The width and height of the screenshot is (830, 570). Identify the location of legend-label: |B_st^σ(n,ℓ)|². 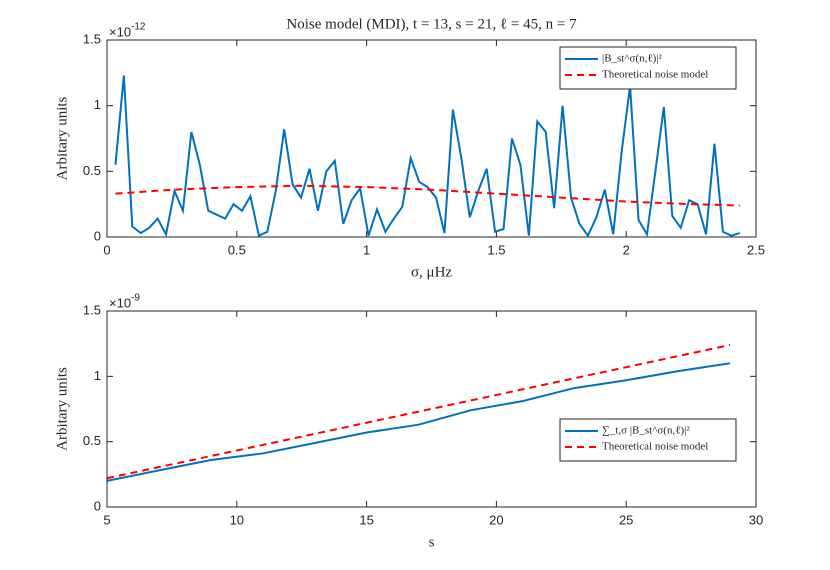
(632, 59).